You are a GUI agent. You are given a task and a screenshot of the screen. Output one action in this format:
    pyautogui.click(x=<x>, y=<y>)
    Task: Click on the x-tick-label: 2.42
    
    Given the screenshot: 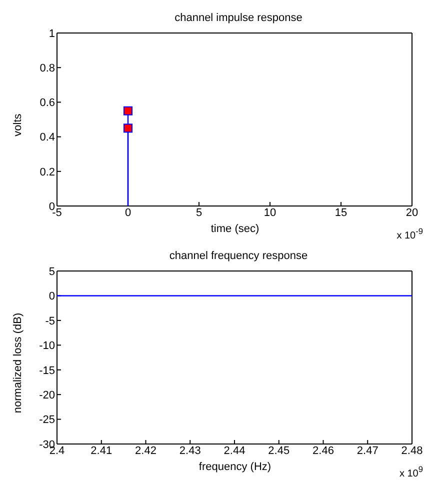 What is the action you would take?
    pyautogui.click(x=145, y=450)
    